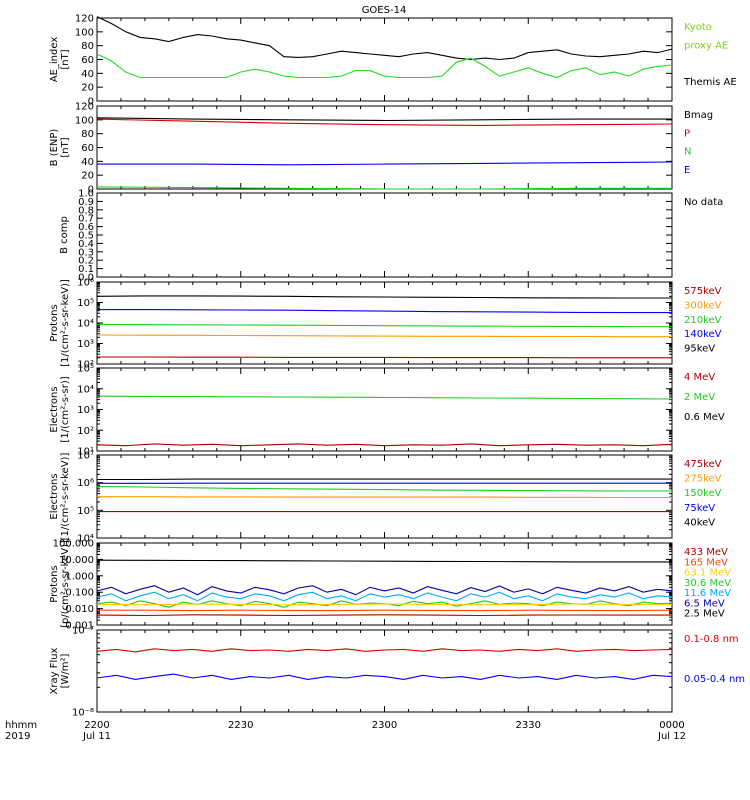 This screenshot has width=750, height=800. Describe the element at coordinates (707, 583) in the screenshot. I see `legend-label: 30.6 MeV` at that location.